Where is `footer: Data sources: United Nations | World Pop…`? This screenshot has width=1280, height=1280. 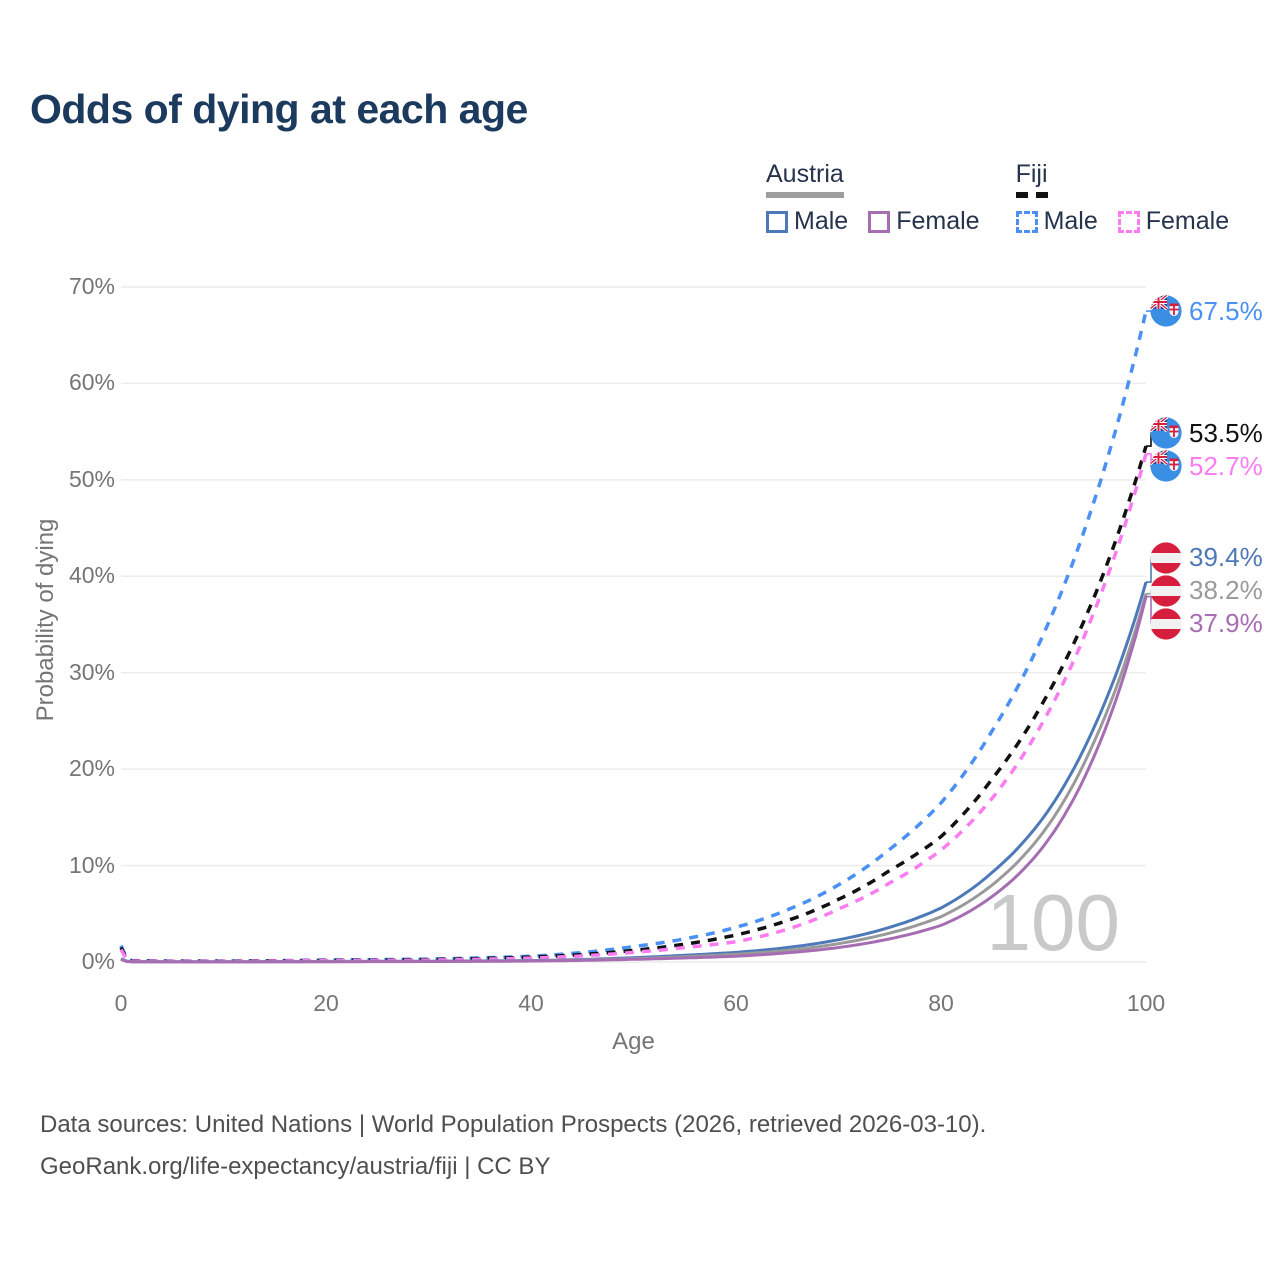 footer: Data sources: United Nations | World Pop… is located at coordinates (513, 1146).